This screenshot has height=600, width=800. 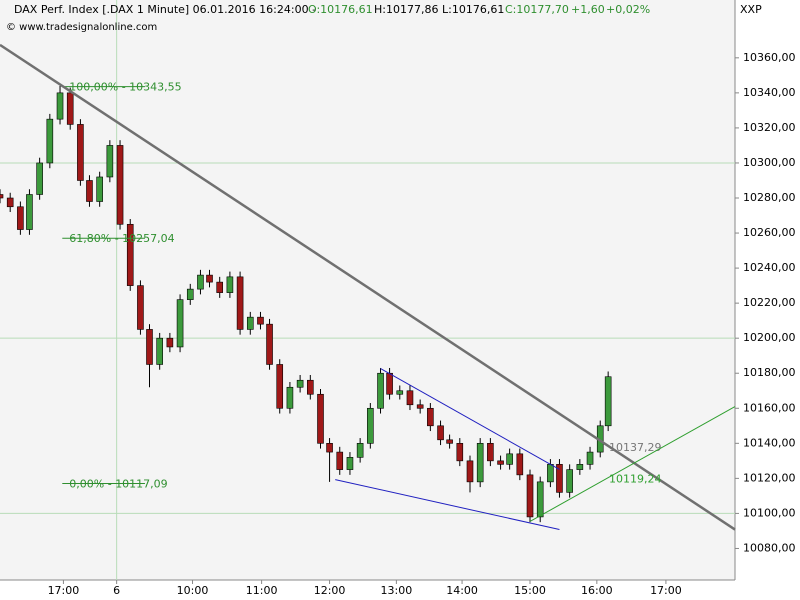 What do you see at coordinates (397, 590) in the screenshot?
I see `x-tick-label: 13:00` at bounding box center [397, 590].